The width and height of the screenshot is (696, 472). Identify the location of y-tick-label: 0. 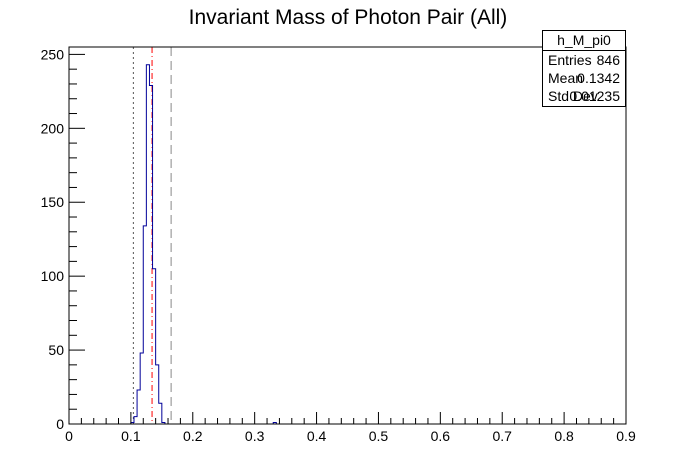
(60, 424).